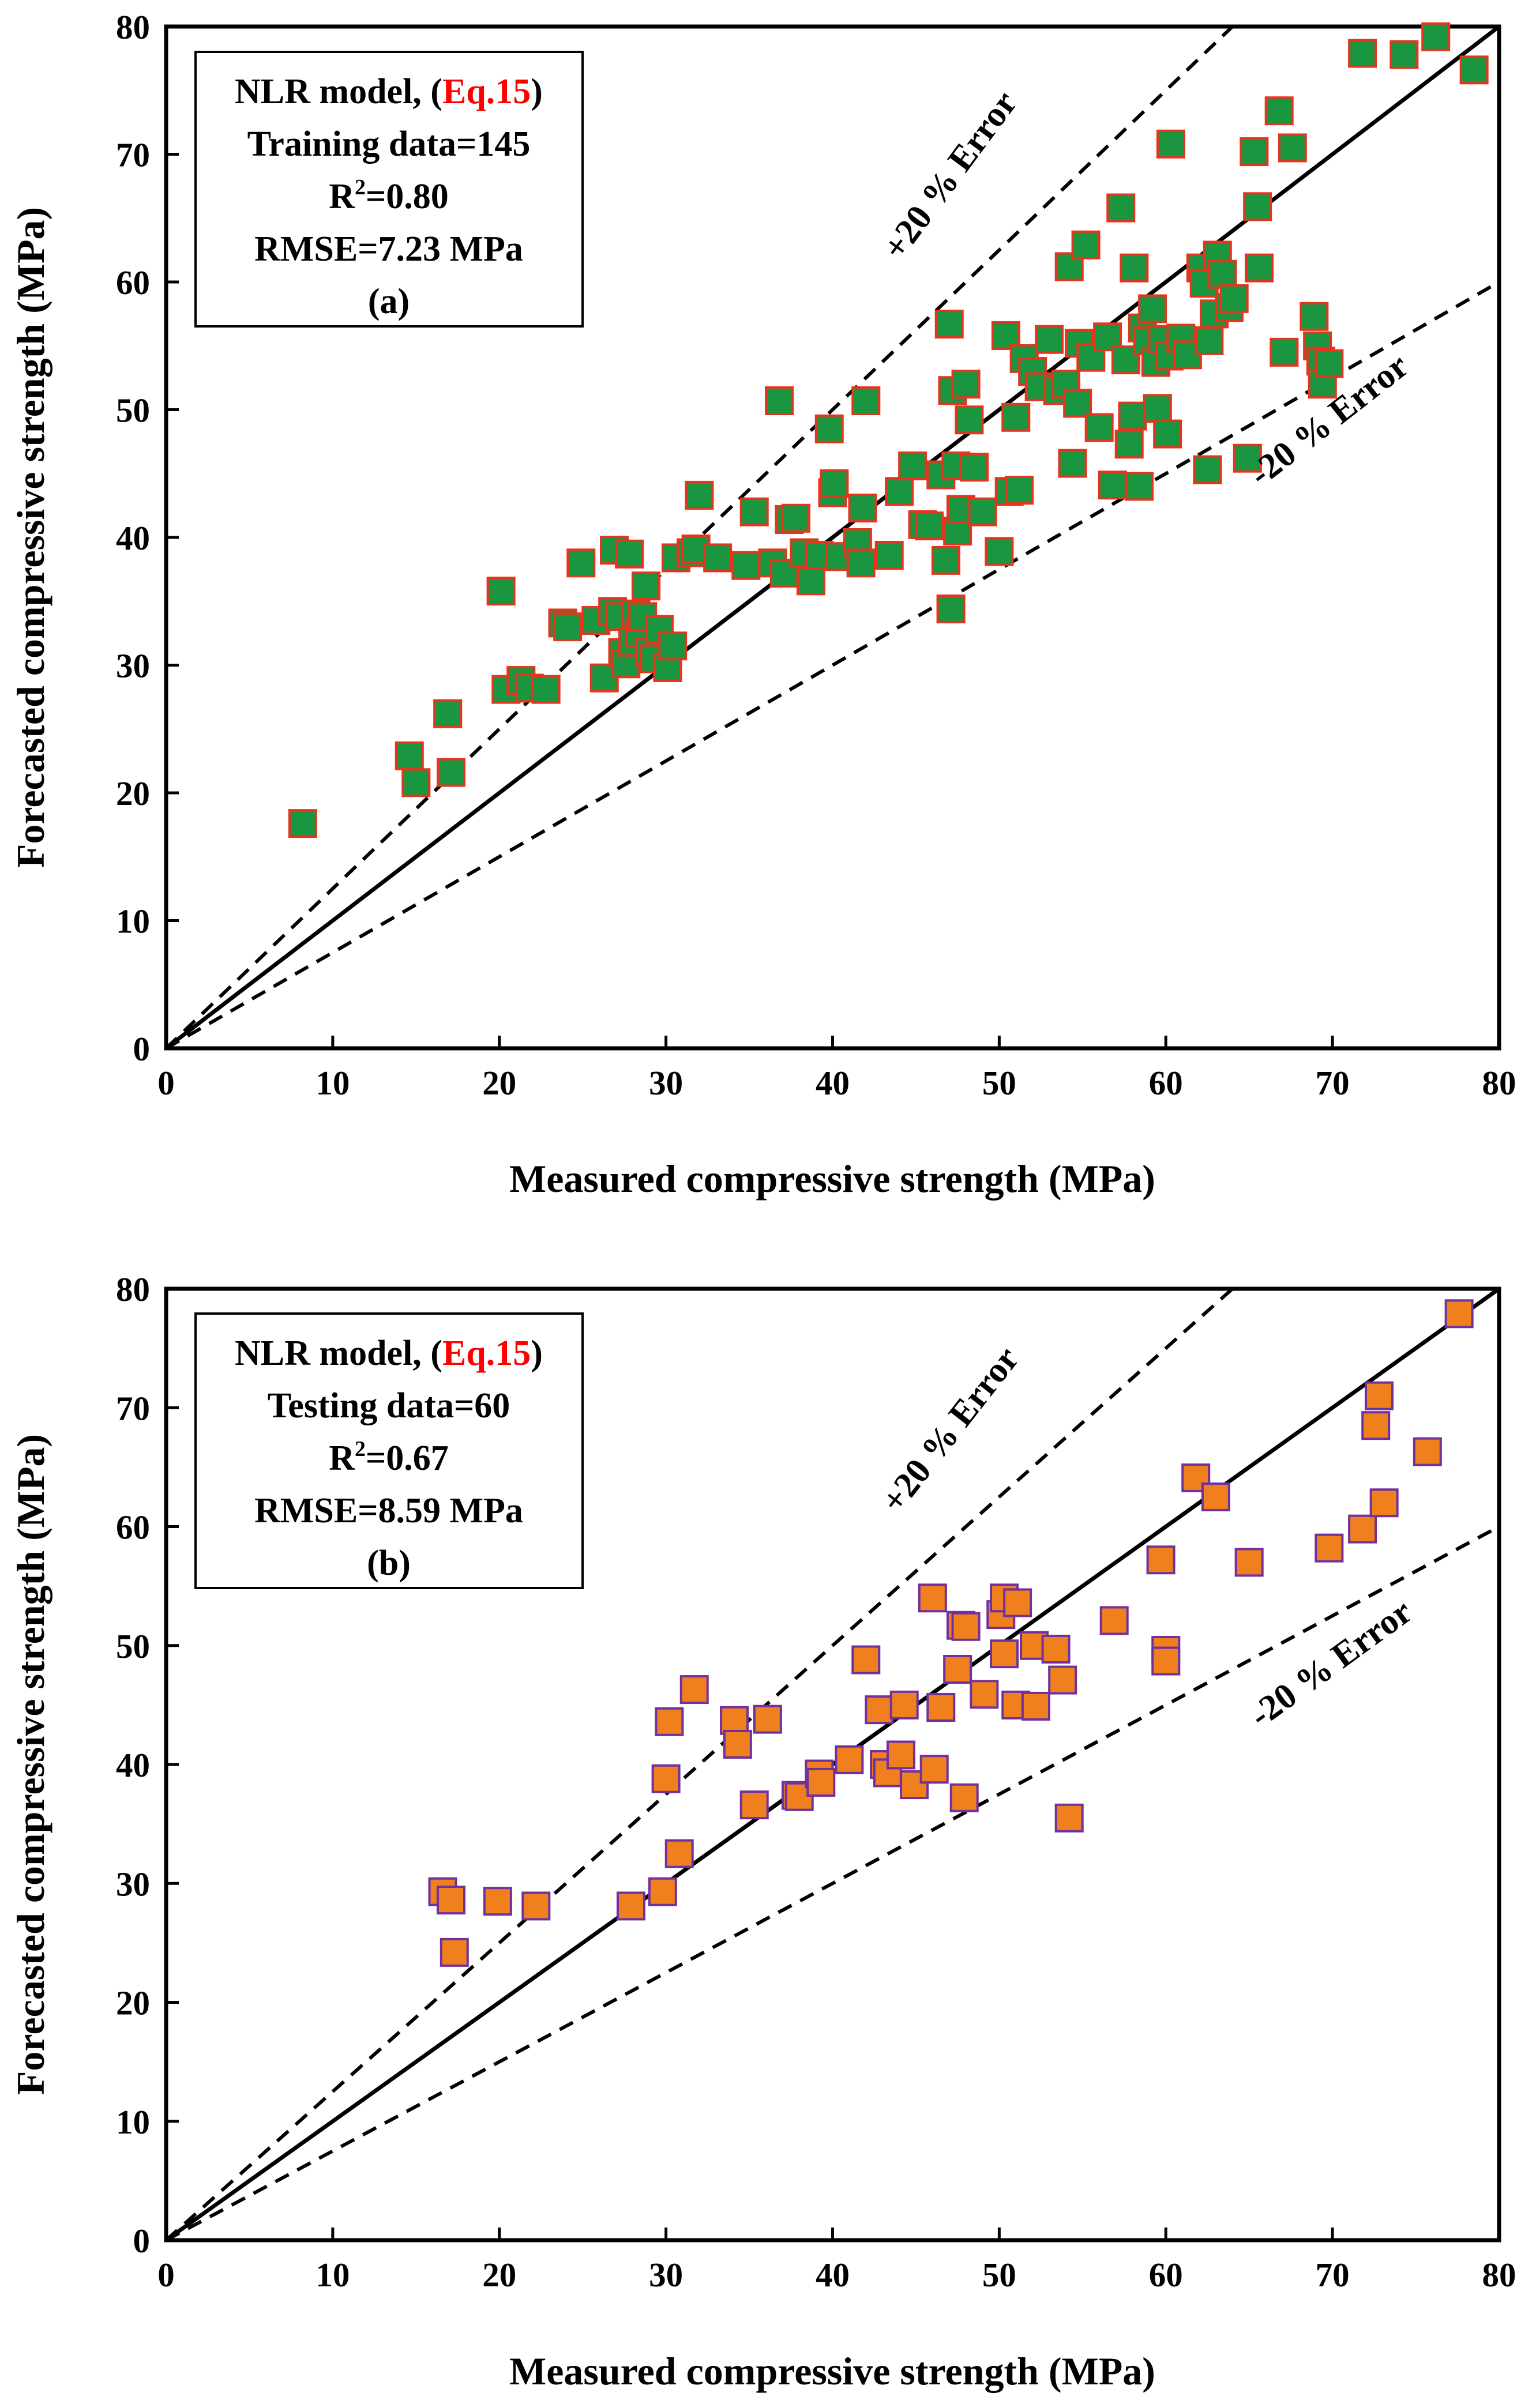 The height and width of the screenshot is (2408, 1536). I want to click on x-tick-label: 80, so click(1499, 1083).